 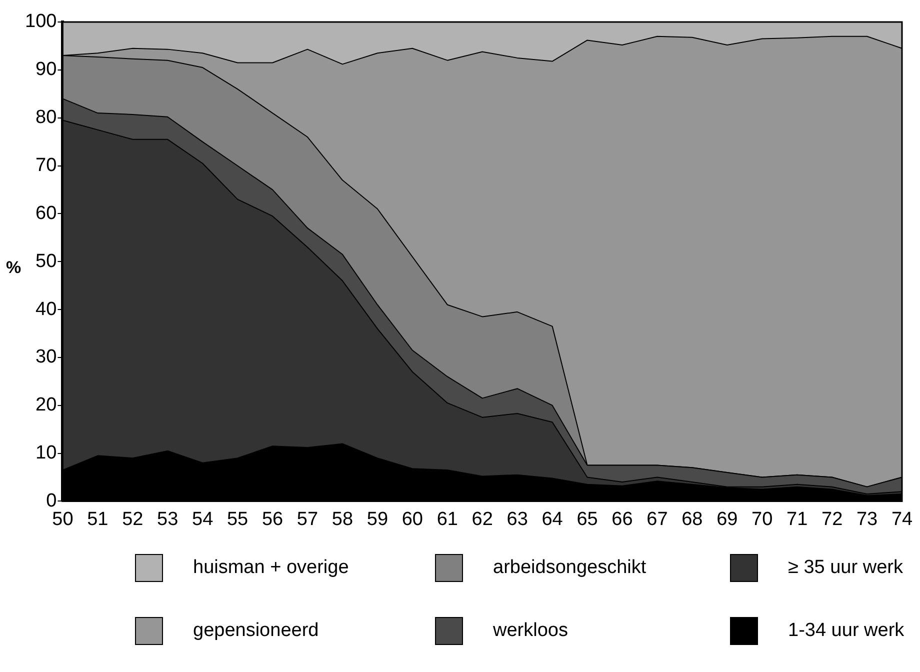 I want to click on x-tick-label: 62, so click(x=482, y=519).